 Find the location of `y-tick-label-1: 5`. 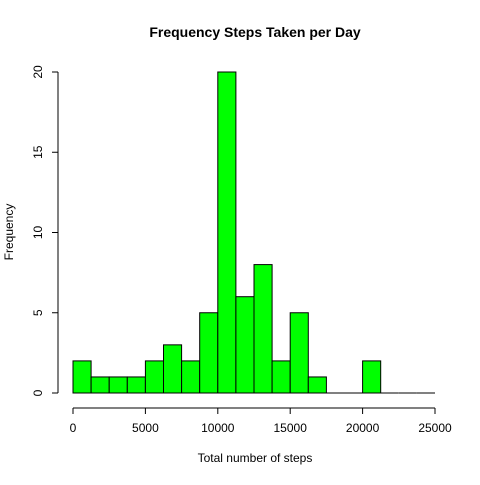

y-tick-label-1: 5 is located at coordinates (38, 312).